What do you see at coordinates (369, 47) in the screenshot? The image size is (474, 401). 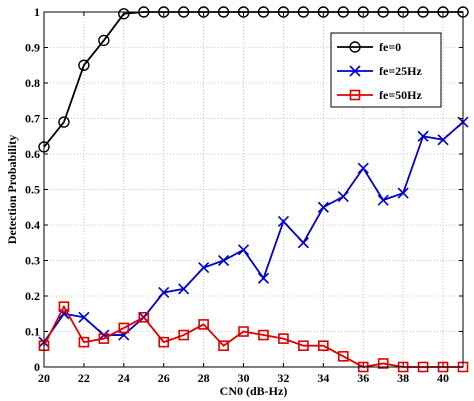 I see `legend-item: fe=0` at bounding box center [369, 47].